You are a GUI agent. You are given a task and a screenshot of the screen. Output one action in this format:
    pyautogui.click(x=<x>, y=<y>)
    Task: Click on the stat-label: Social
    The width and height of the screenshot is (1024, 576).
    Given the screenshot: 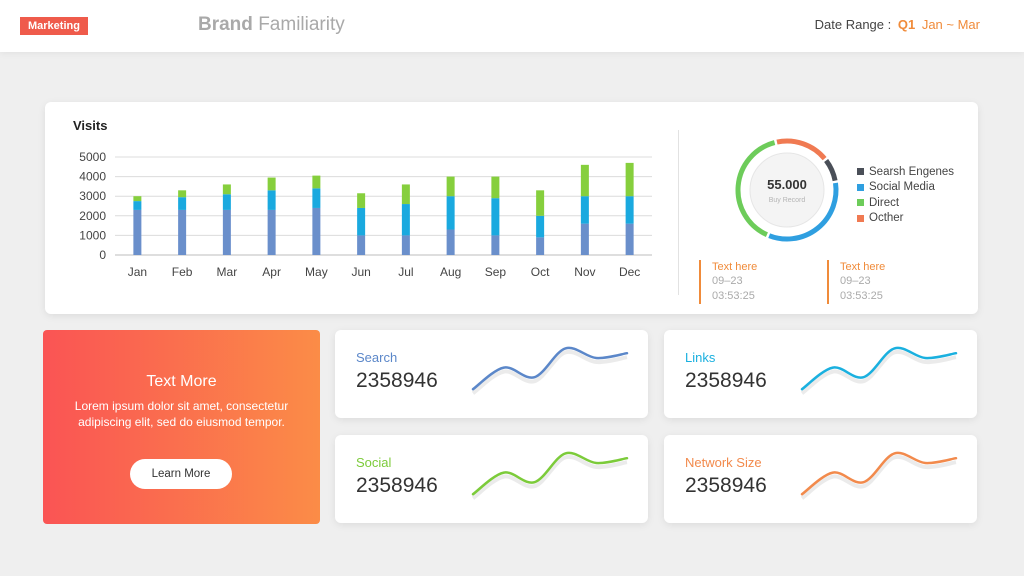 What is the action you would take?
    pyautogui.click(x=374, y=462)
    